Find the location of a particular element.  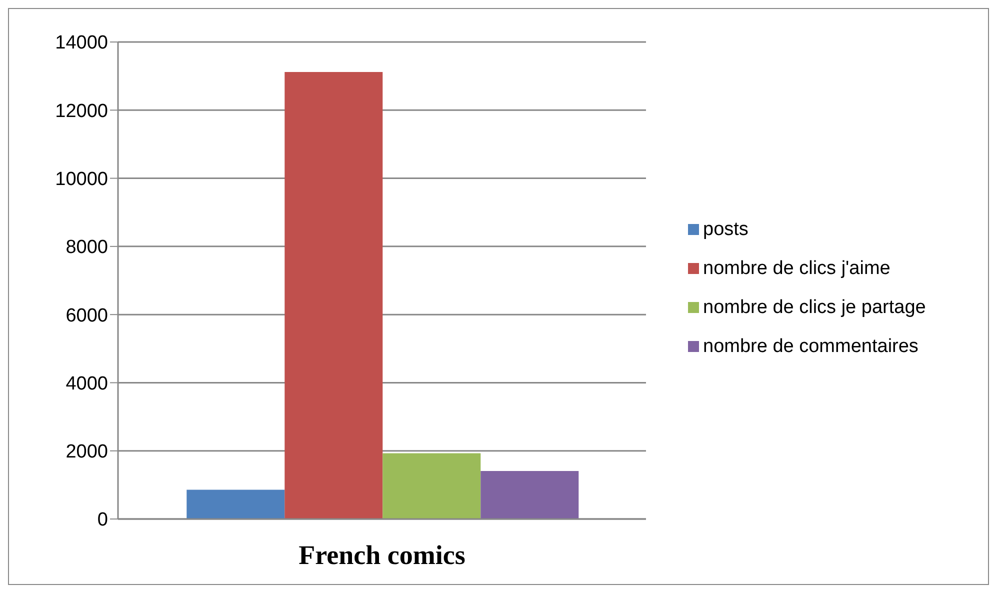

y-tick-label: 12000 is located at coordinates (81, 111).